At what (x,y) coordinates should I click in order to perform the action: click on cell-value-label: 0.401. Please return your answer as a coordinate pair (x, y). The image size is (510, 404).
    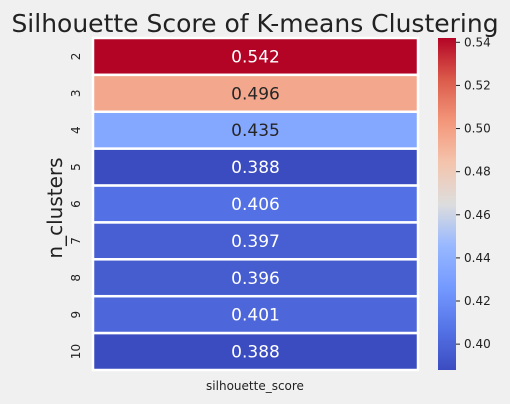
    Looking at the image, I should click on (255, 316).